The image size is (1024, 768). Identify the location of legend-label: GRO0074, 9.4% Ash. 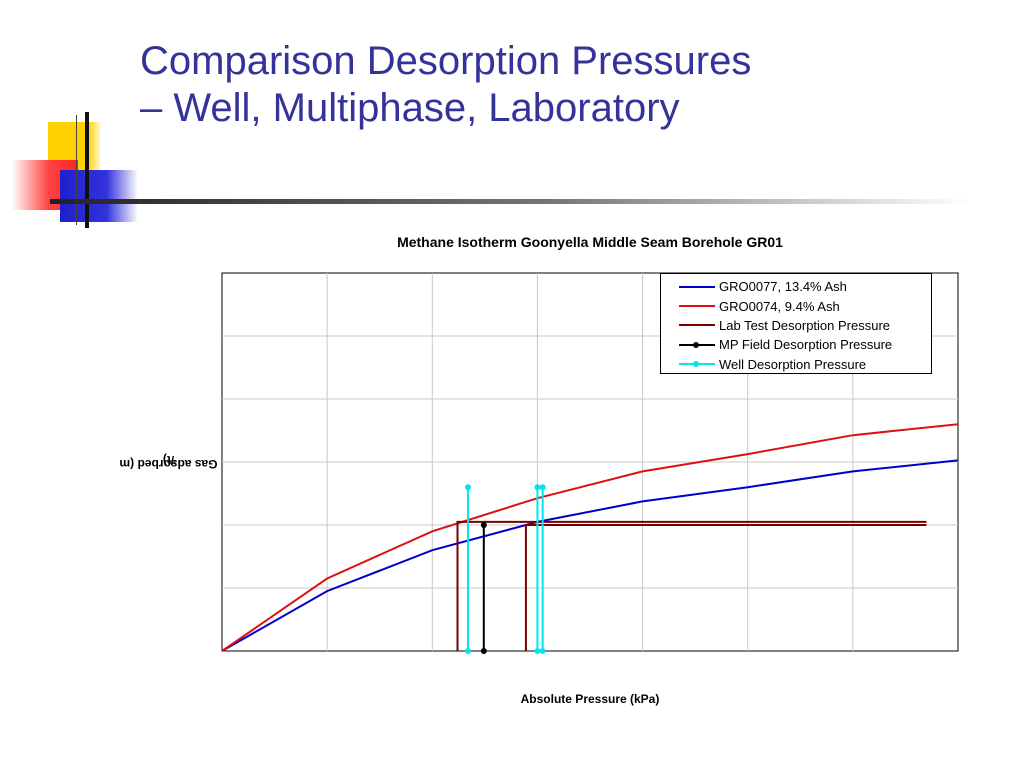
(779, 306).